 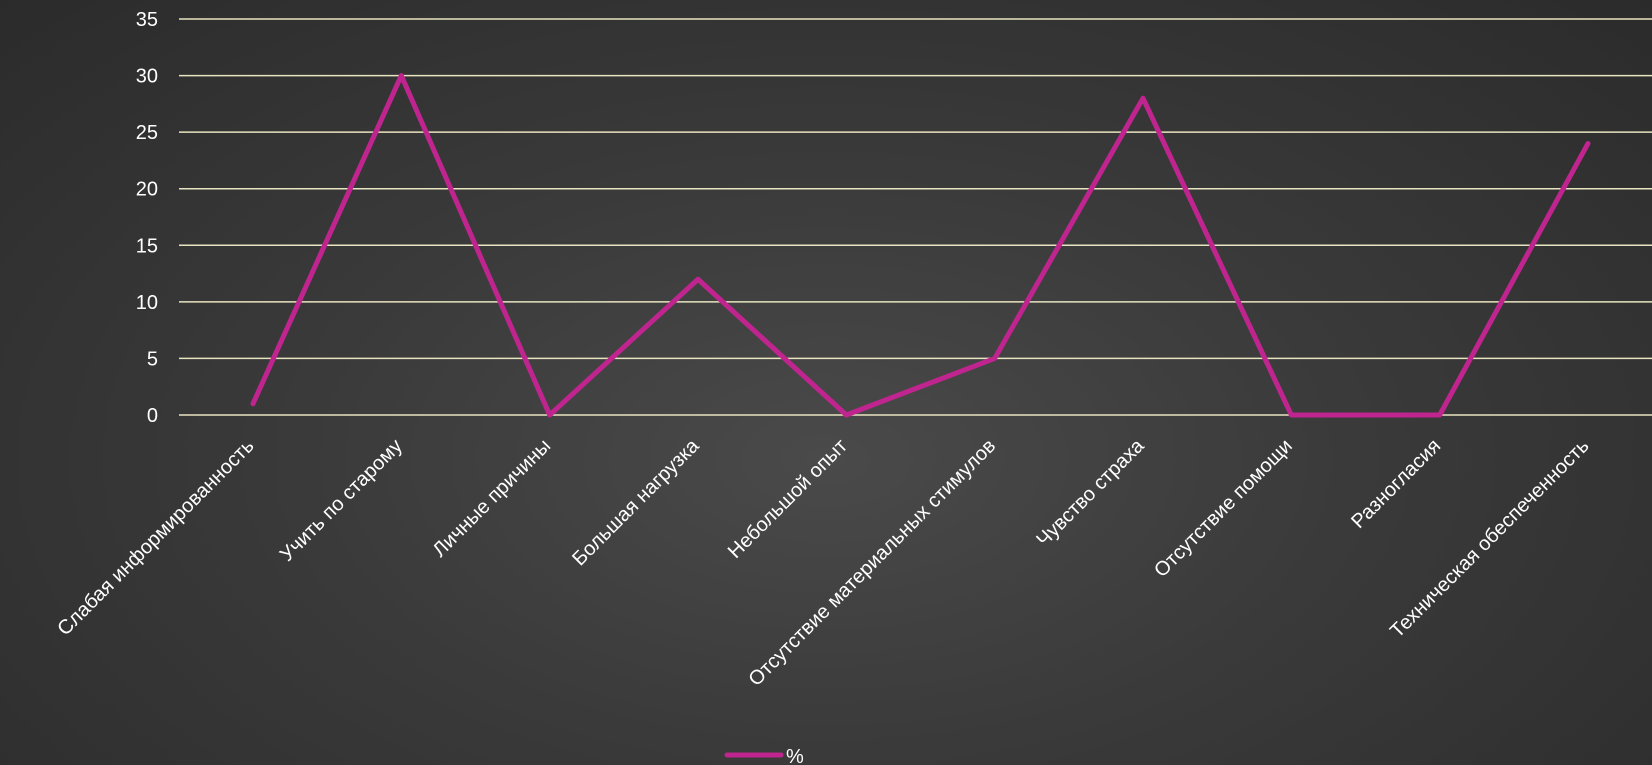 What do you see at coordinates (788, 499) in the screenshot?
I see `x-category-label: Небольшой опыт` at bounding box center [788, 499].